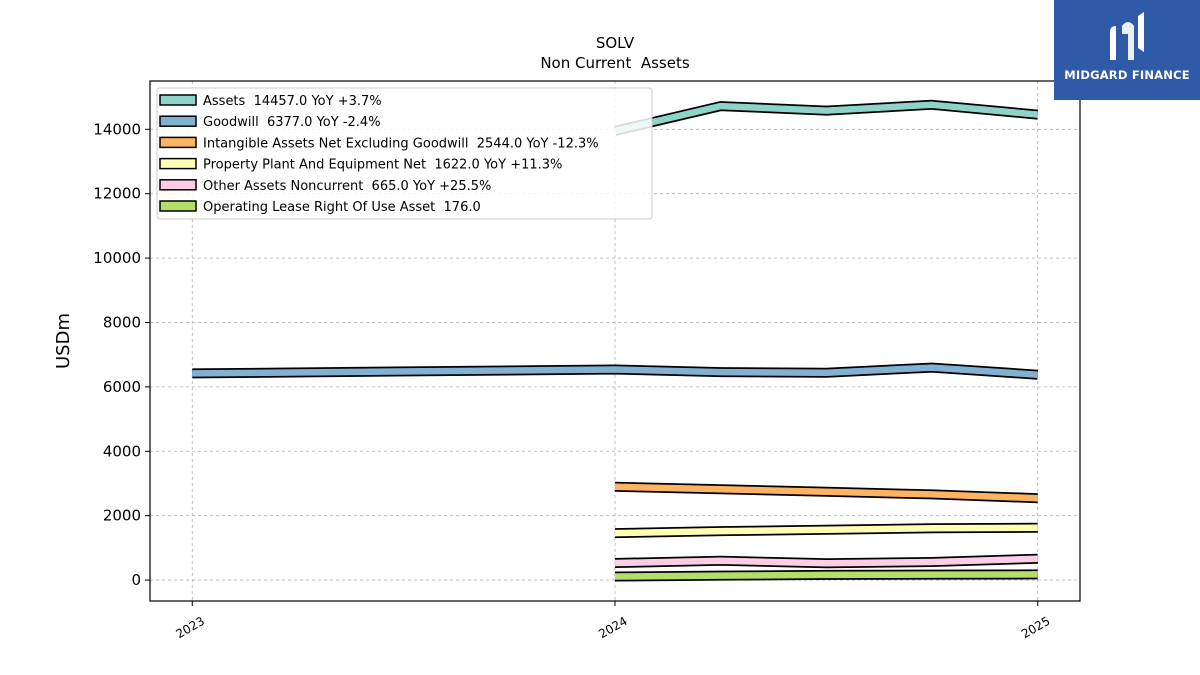  I want to click on y-tick-label: 8000, so click(122, 322).